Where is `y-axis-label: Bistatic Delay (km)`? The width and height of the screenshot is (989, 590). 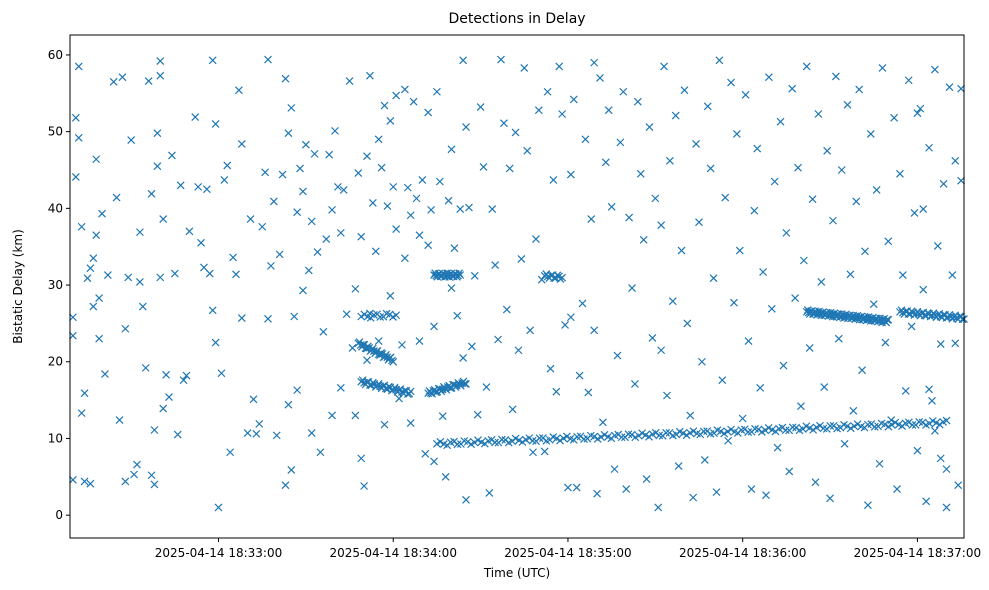
y-axis-label: Bistatic Delay (km) is located at coordinates (18, 286).